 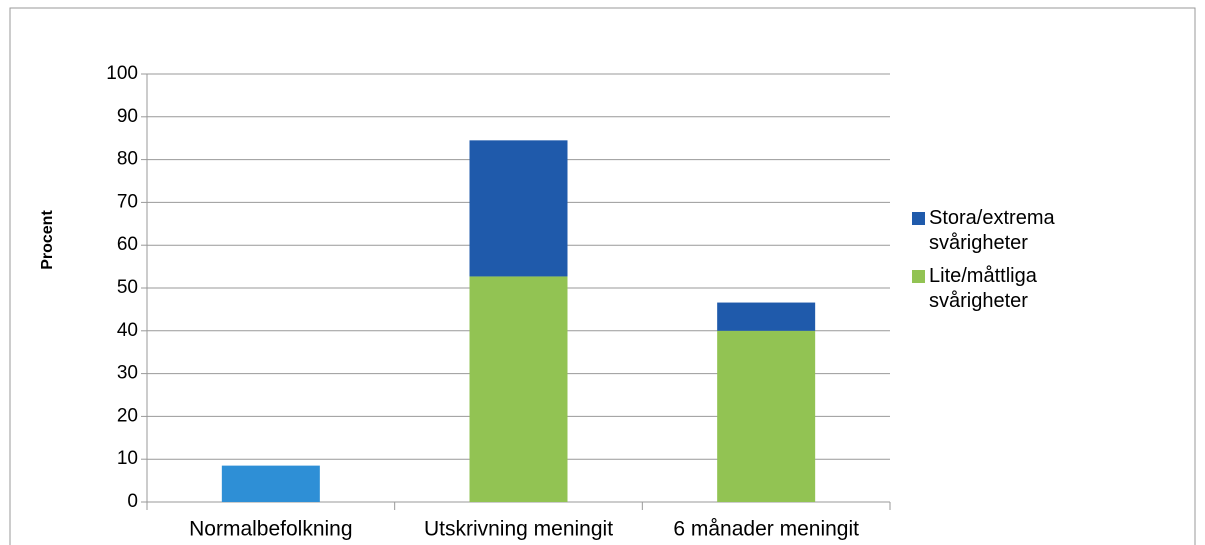 What do you see at coordinates (47, 240) in the screenshot?
I see `y-axis-label: Procent` at bounding box center [47, 240].